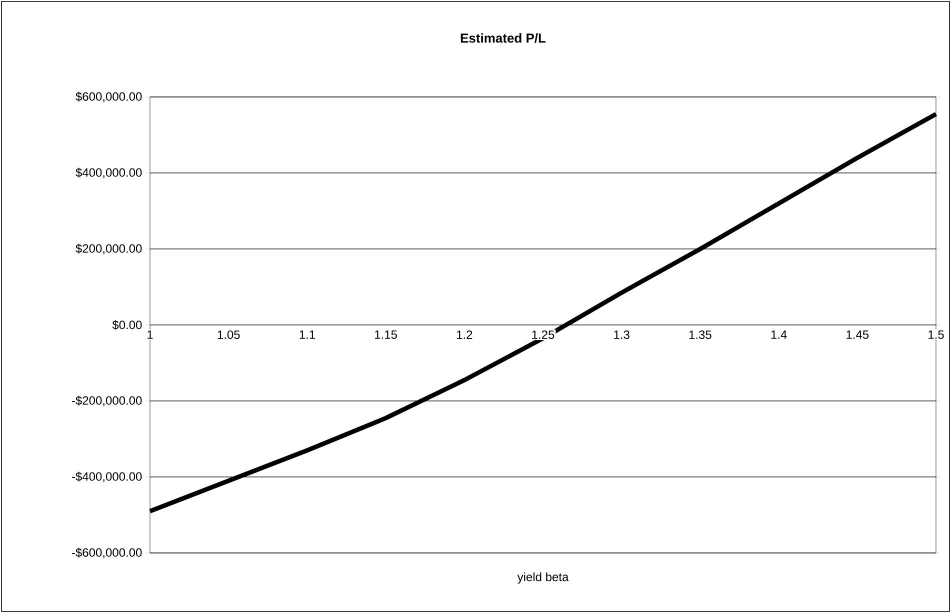 Image resolution: width=951 pixels, height=613 pixels. What do you see at coordinates (543, 578) in the screenshot?
I see `x-axis-title: yield beta` at bounding box center [543, 578].